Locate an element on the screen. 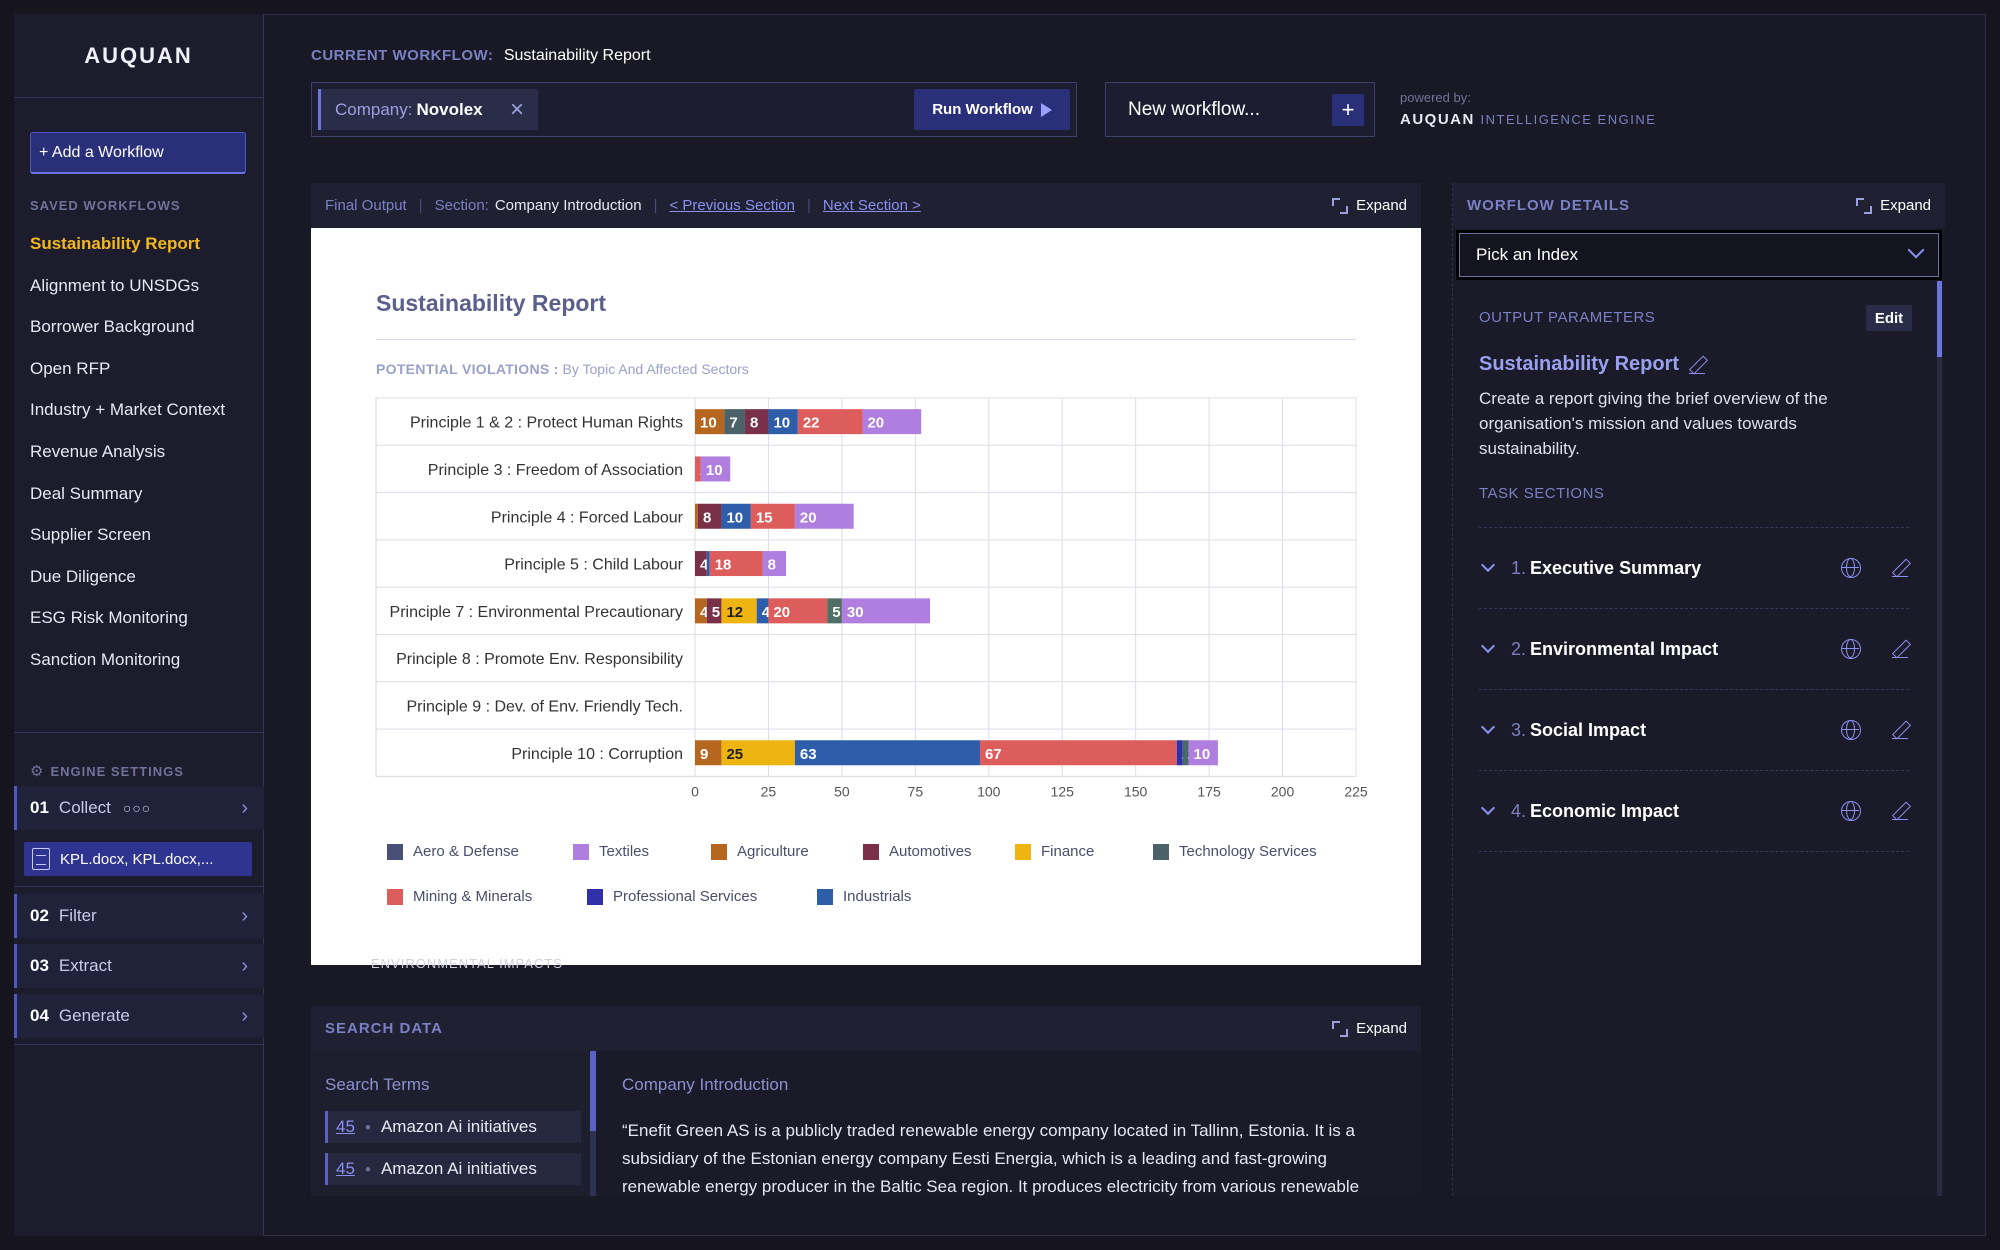 The width and height of the screenshot is (2000, 1250). scrollbar-track is located at coordinates (1939, 738).